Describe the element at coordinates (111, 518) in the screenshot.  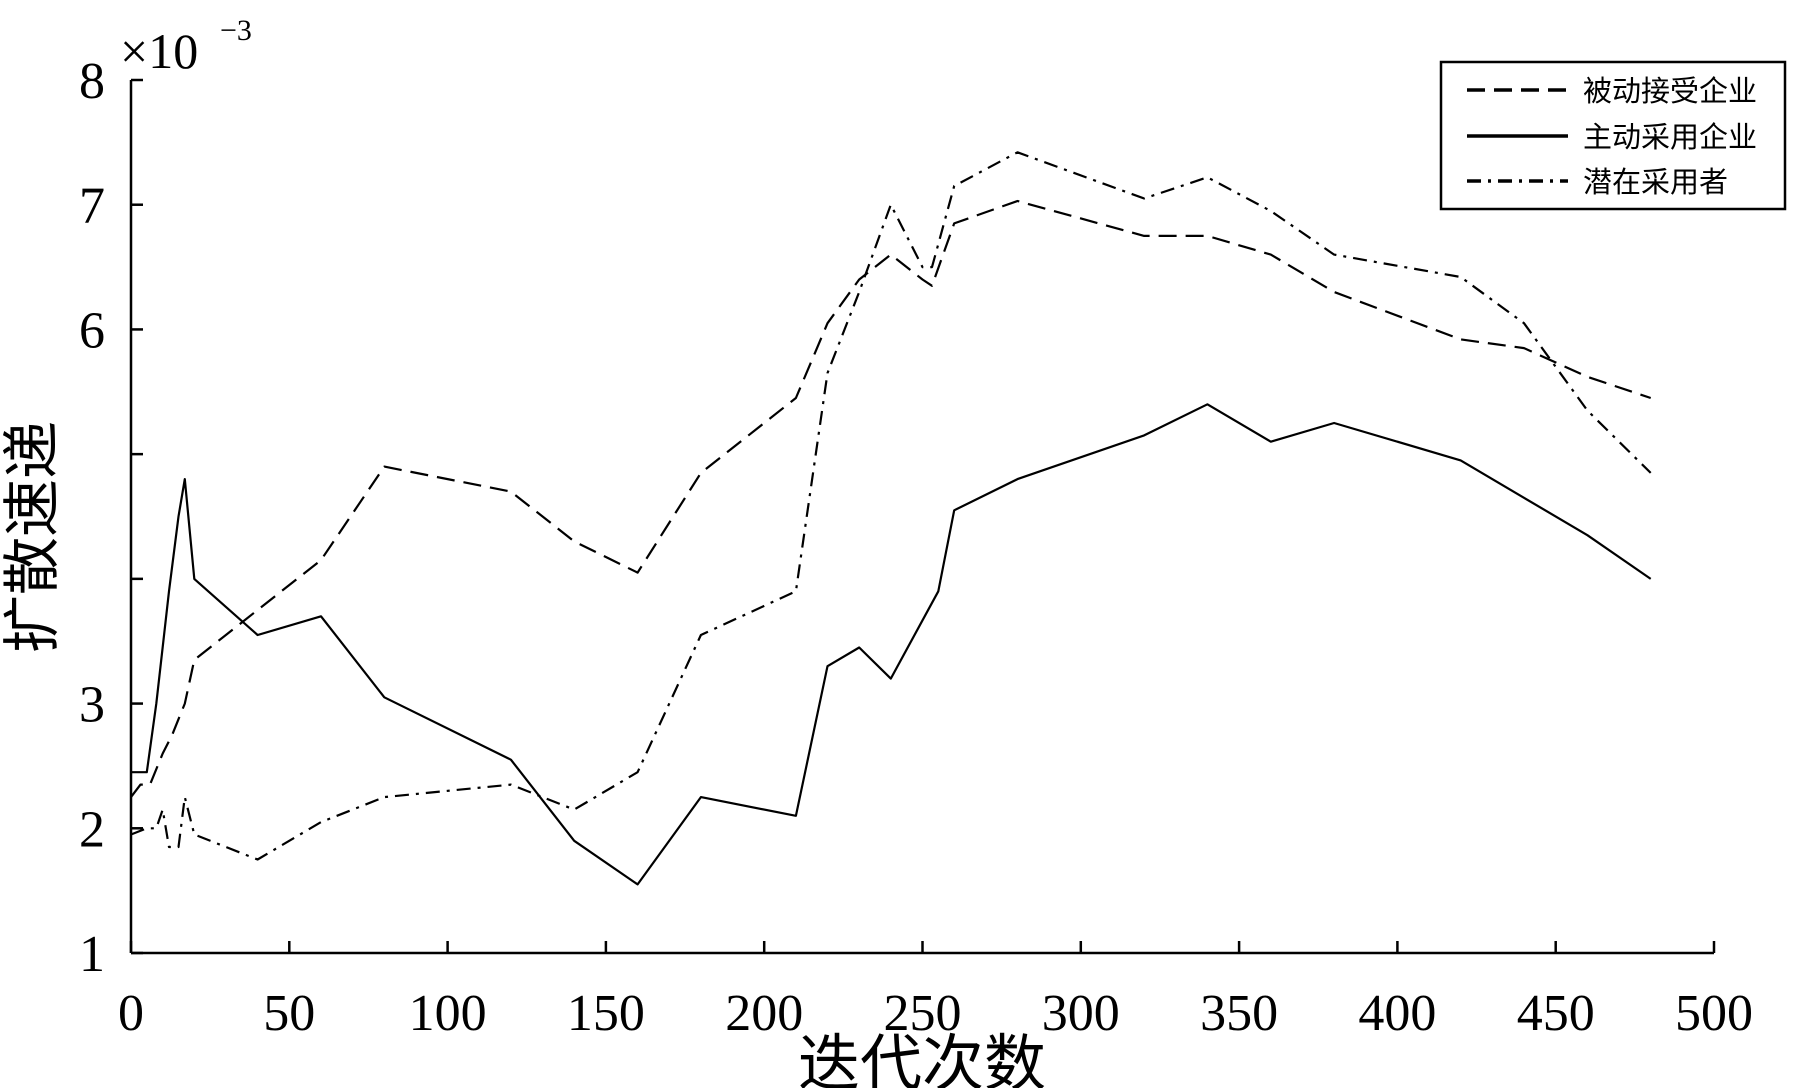
I see `y-axis-ticks: 1 2 3 6 7 8` at that location.